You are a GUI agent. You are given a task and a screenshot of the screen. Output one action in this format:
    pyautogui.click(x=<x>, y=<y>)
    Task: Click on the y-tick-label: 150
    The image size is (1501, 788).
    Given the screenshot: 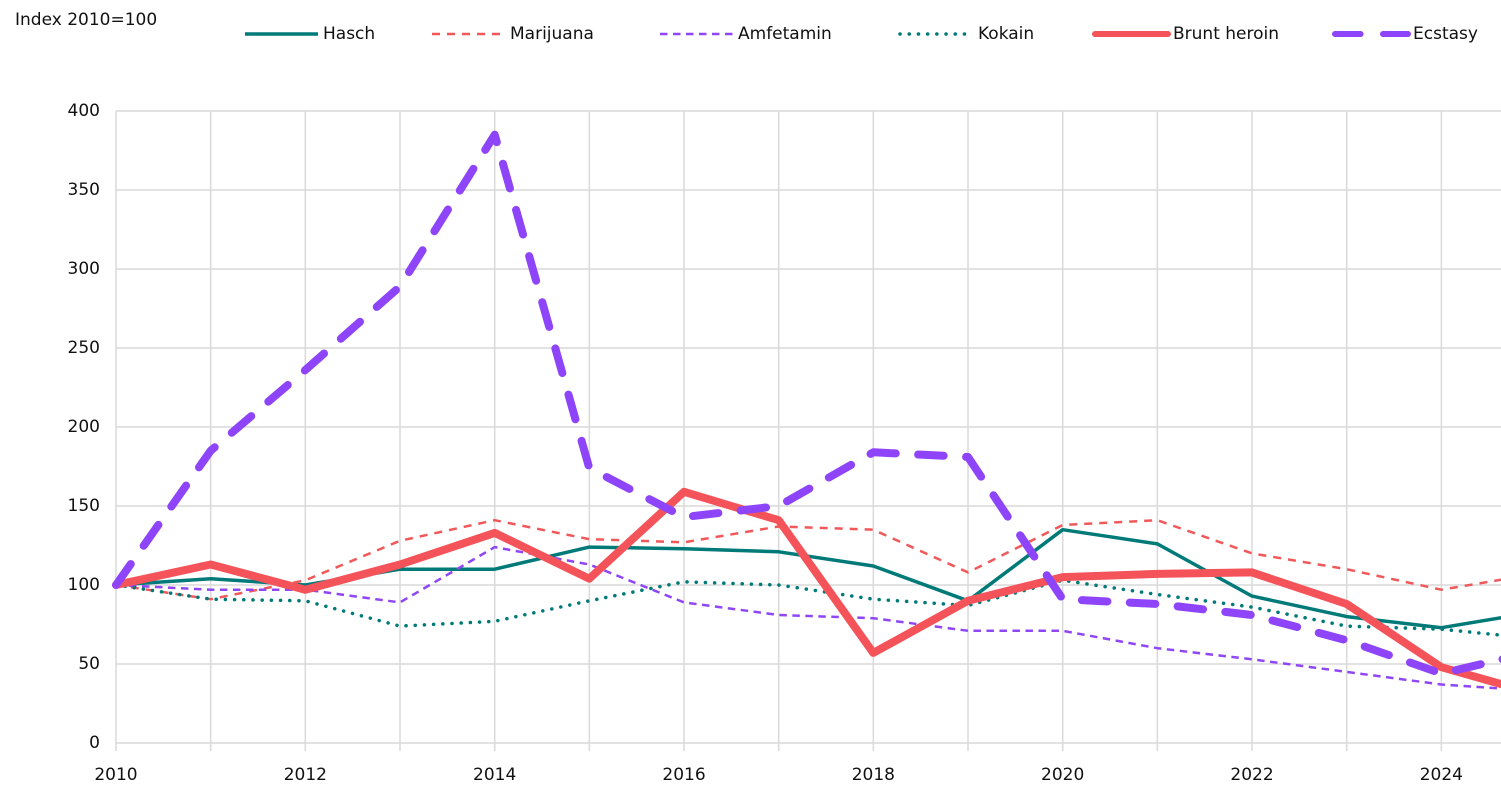 What is the action you would take?
    pyautogui.click(x=84, y=506)
    